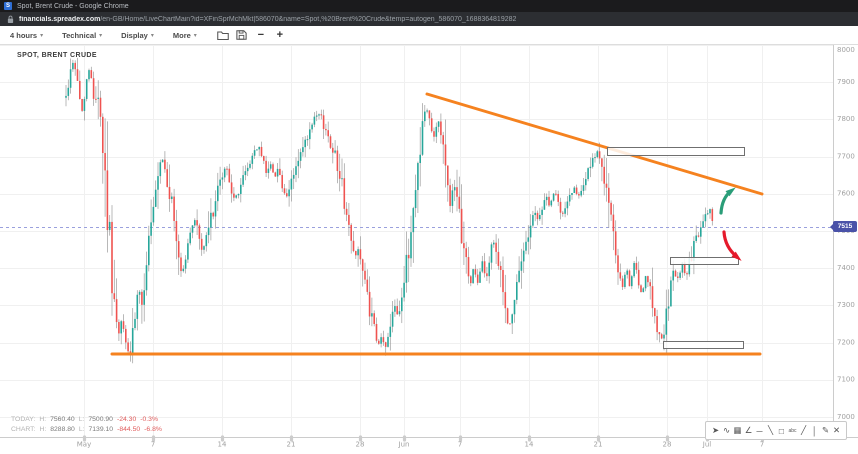  I want to click on today-info-row: TODAY: H: 7560.40 L: 7500.90 -24.30 -0.3%, so click(88, 420).